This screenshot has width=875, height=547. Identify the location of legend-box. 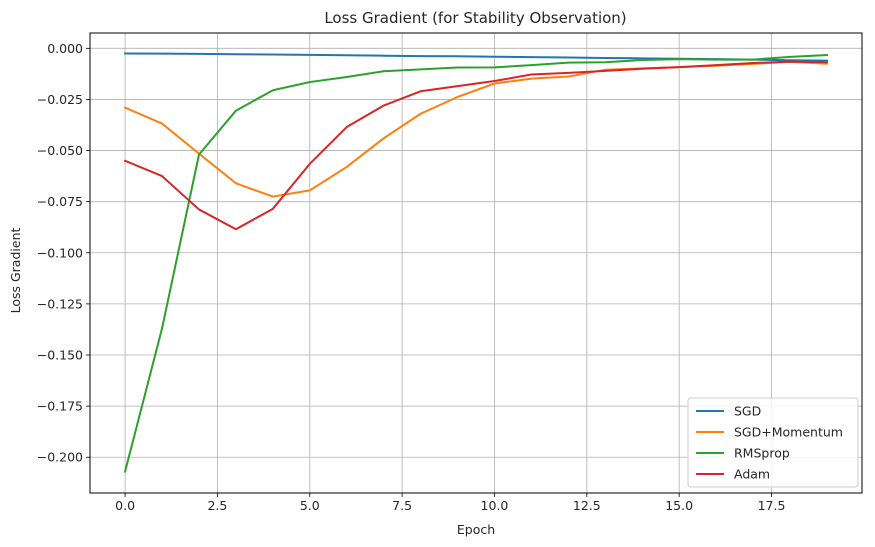
(773, 442).